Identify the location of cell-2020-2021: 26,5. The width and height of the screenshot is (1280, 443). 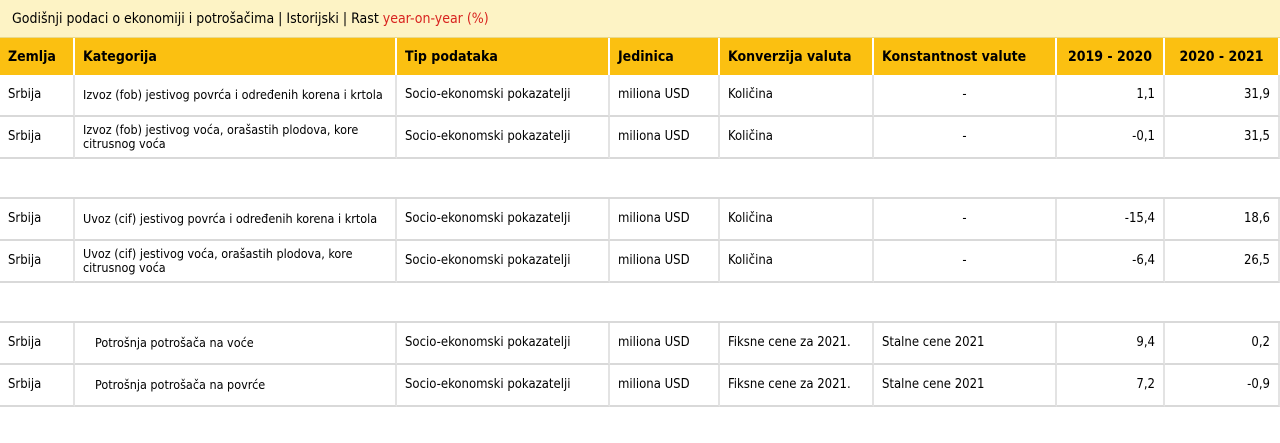
(1222, 262).